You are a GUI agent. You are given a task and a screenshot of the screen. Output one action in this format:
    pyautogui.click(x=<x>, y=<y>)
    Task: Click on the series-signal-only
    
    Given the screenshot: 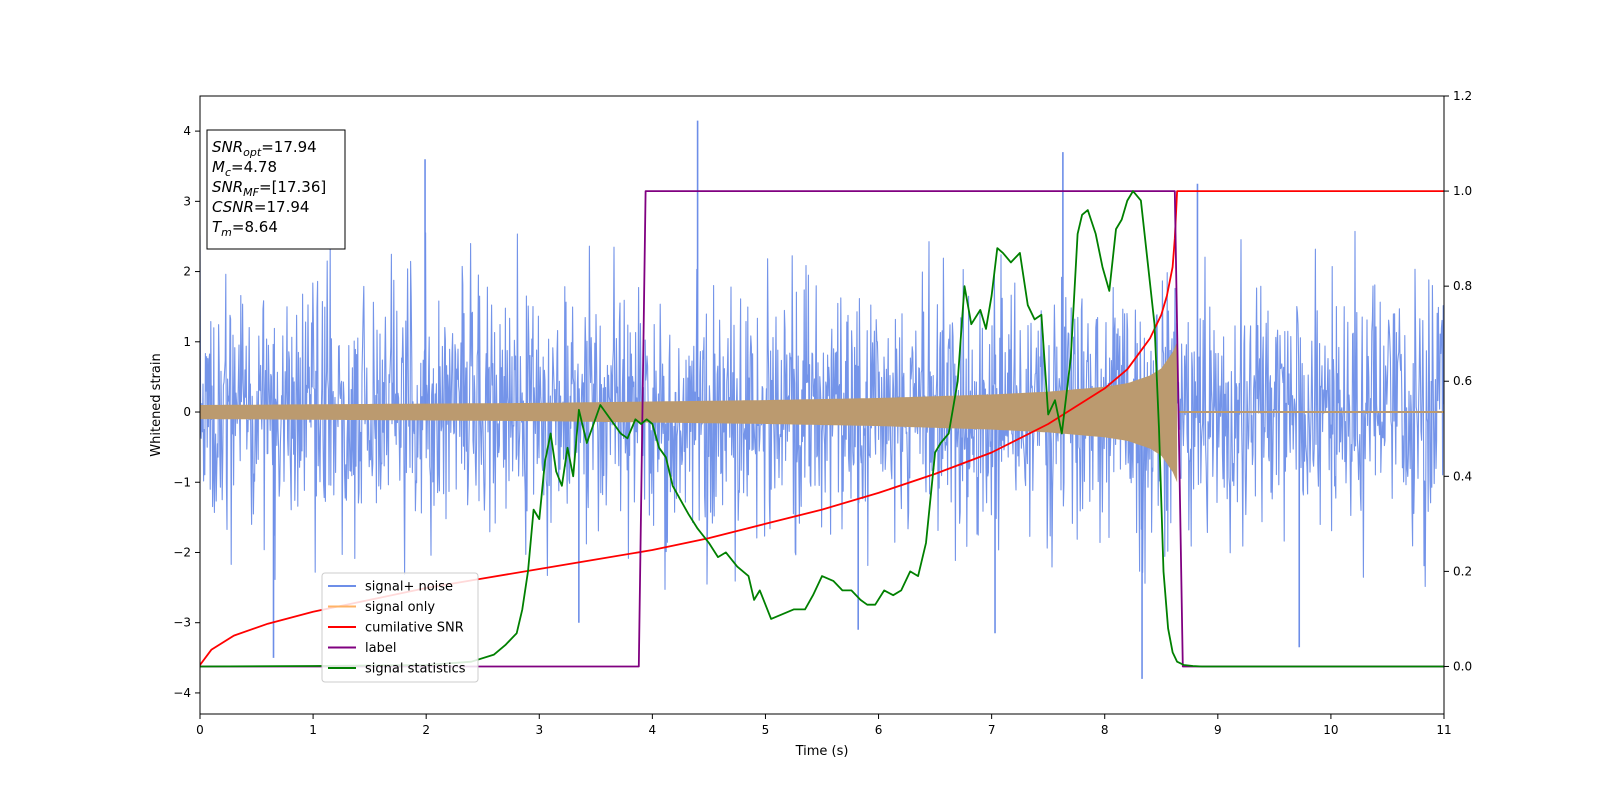 What is the action you would take?
    pyautogui.click(x=822, y=412)
    